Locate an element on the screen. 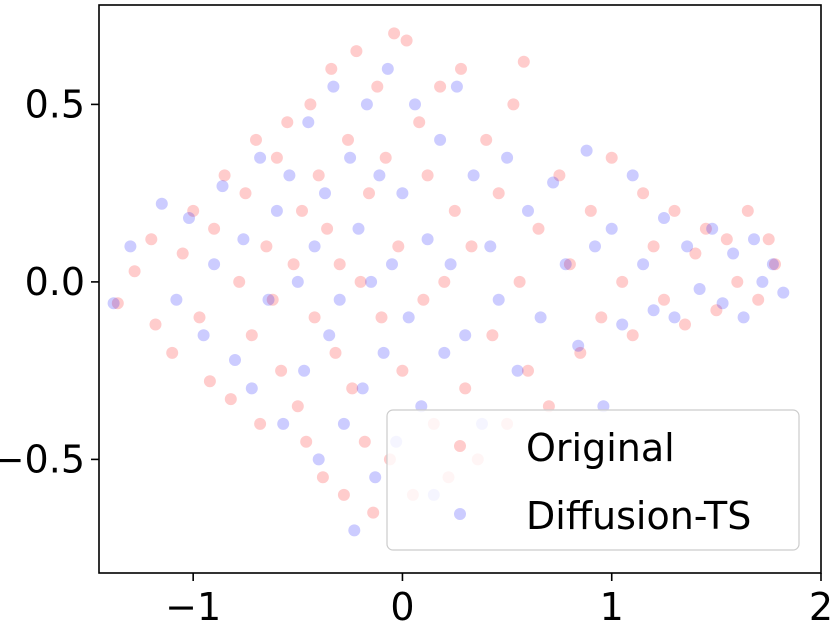 The width and height of the screenshot is (830, 623). y-tick-label: −0.5 is located at coordinates (42, 459).